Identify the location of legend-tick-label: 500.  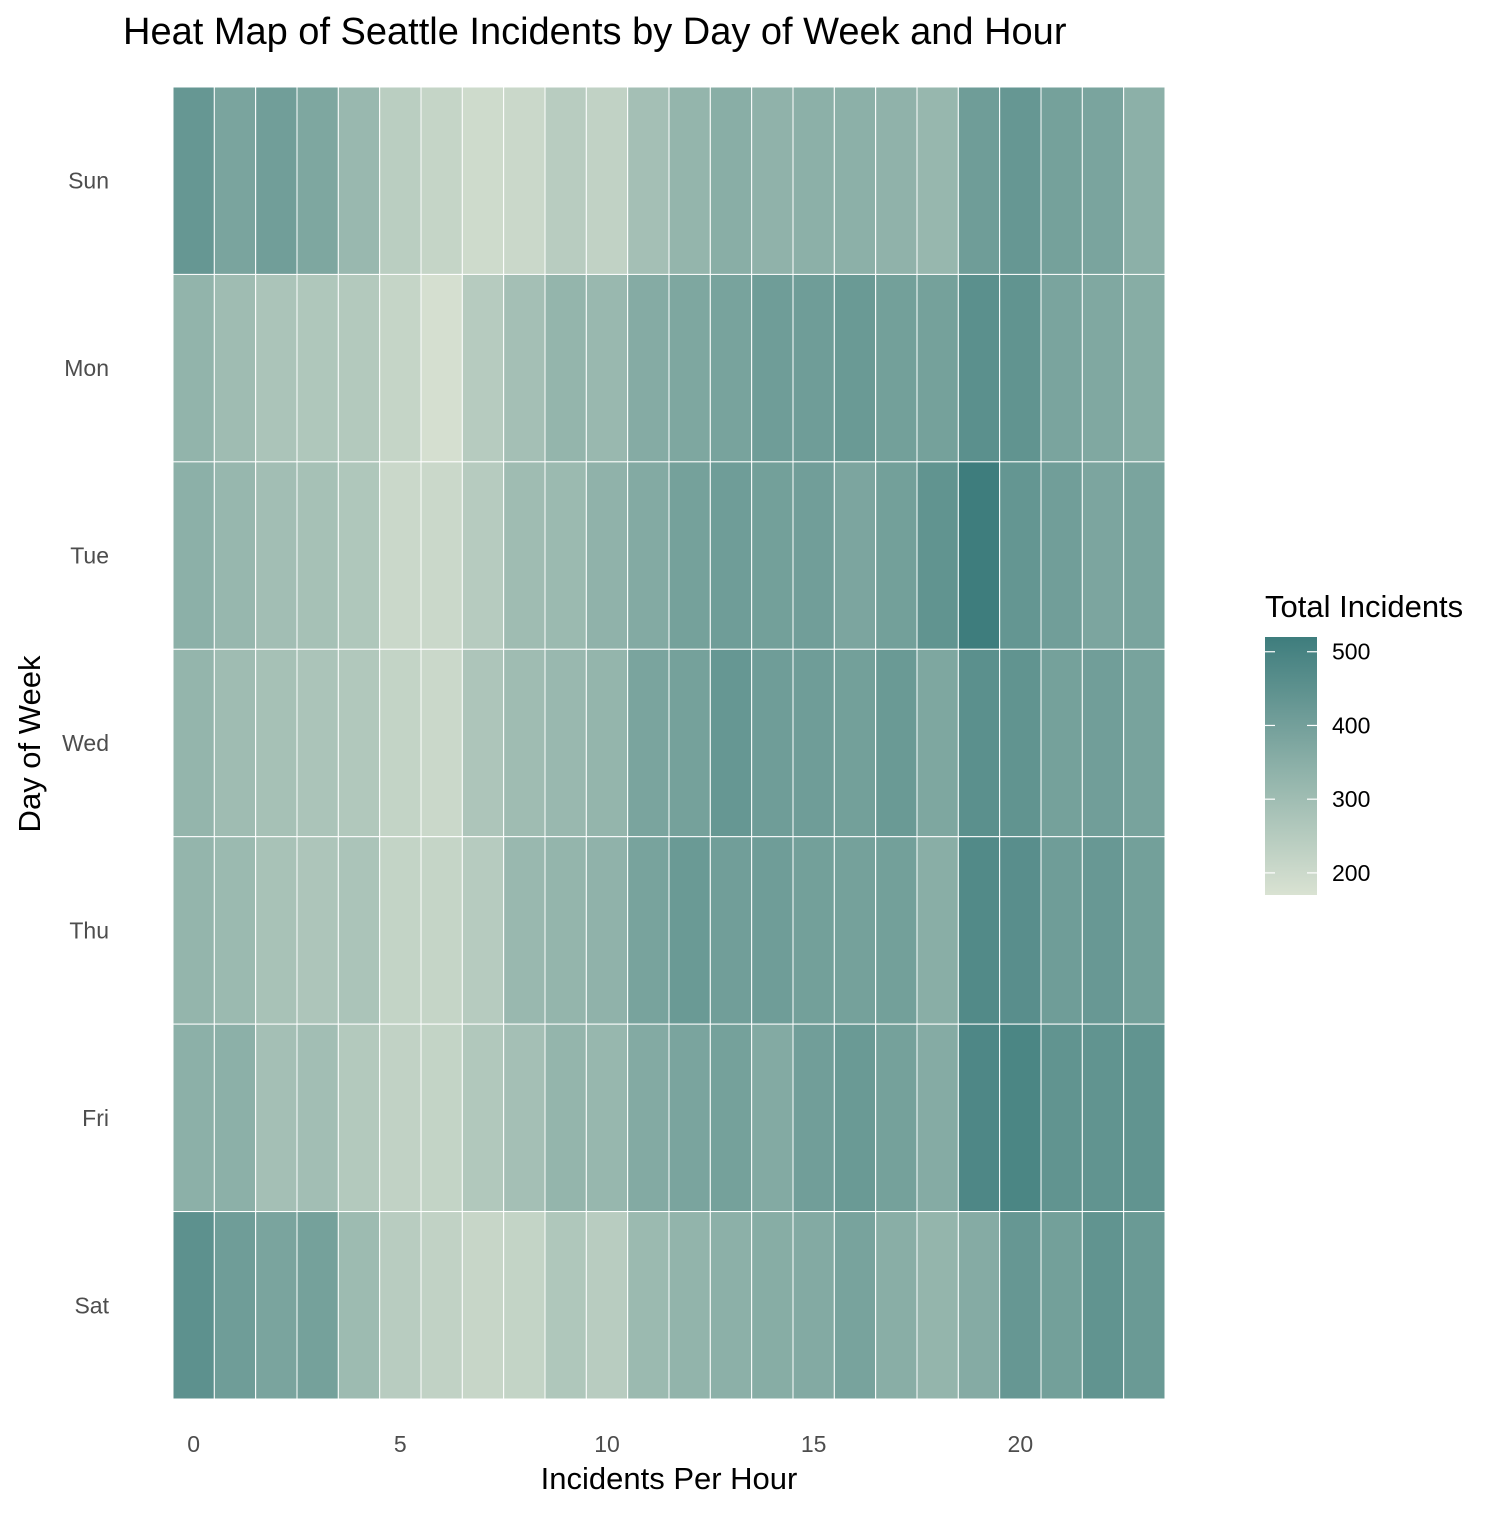
(1351, 652).